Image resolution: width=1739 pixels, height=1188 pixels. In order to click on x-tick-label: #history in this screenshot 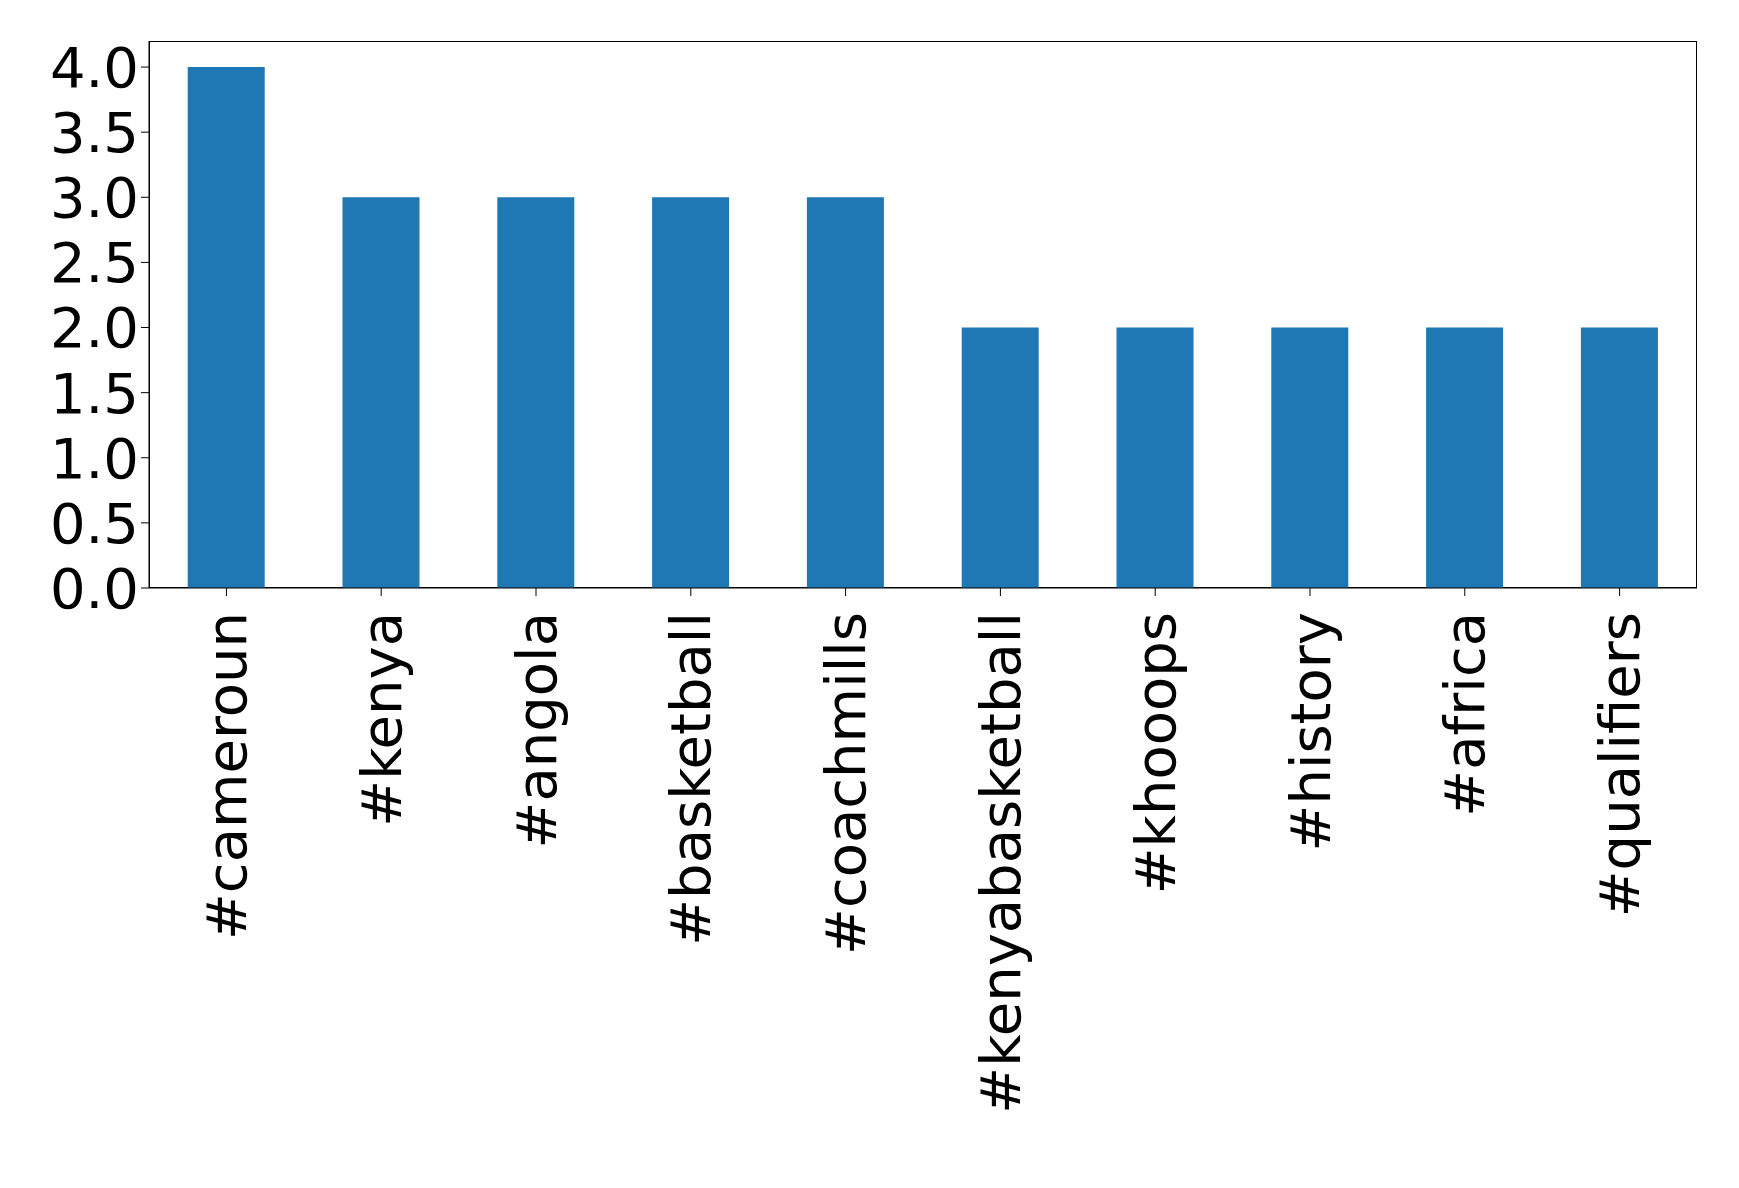, I will do `click(1310, 732)`.